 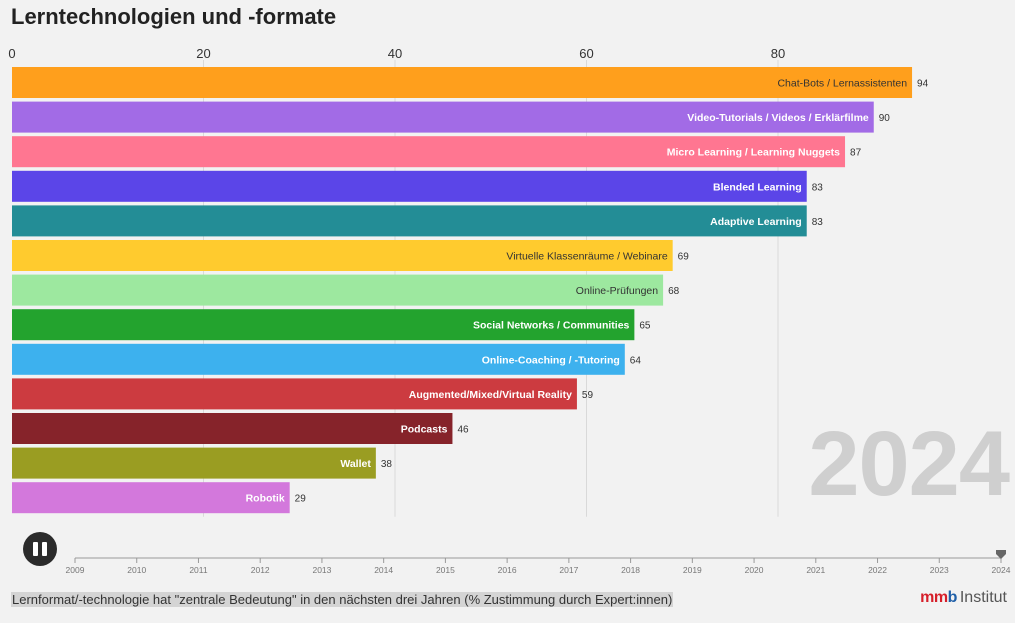 I want to click on bar-category-label: Wallet, so click(x=355, y=464).